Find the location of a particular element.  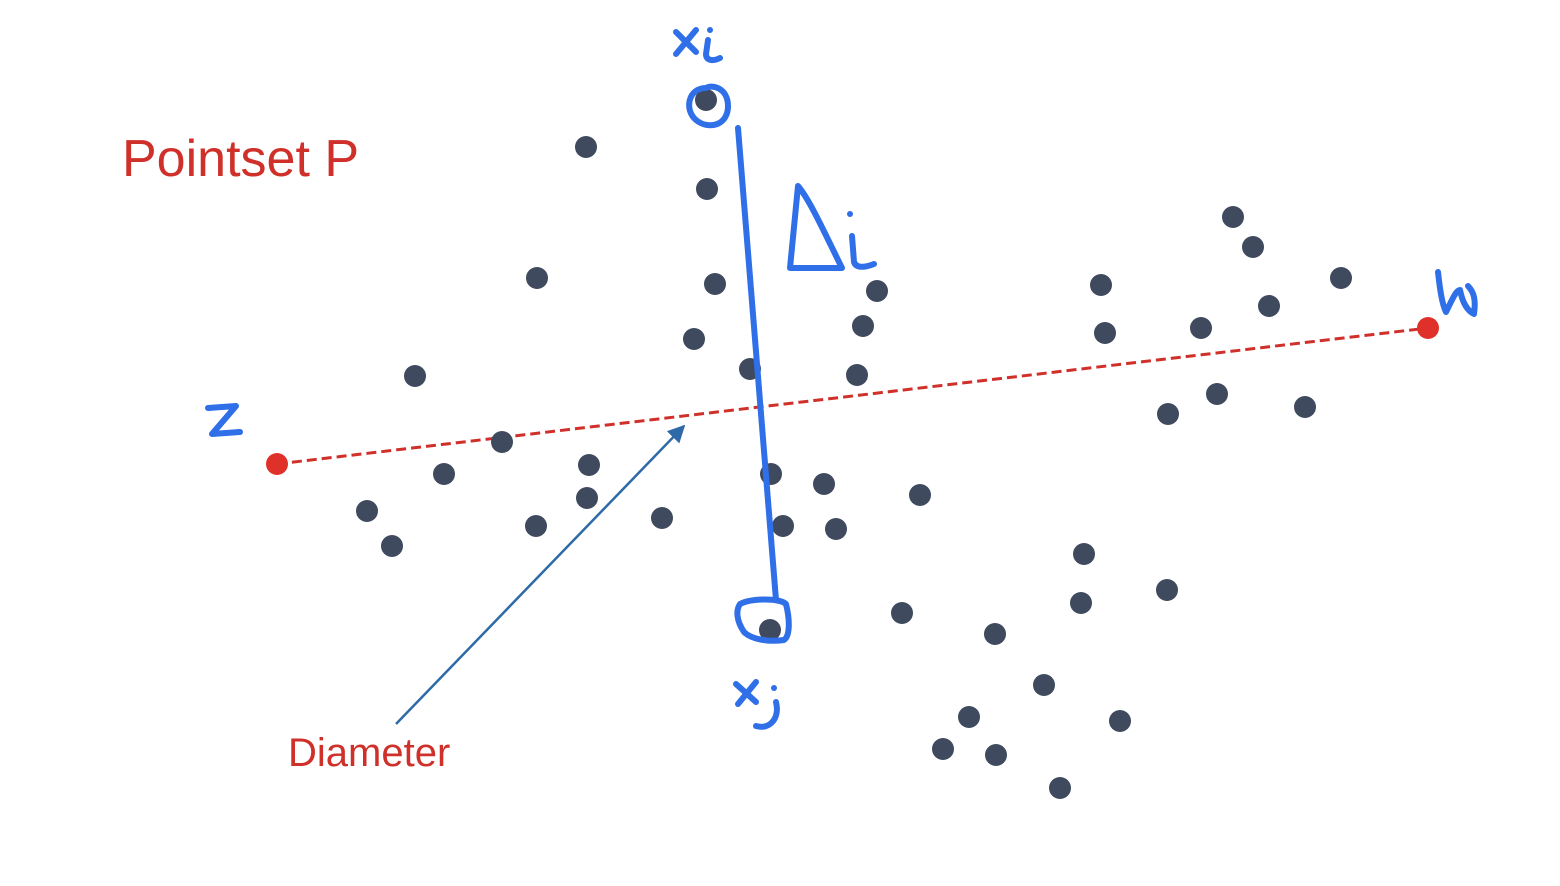

xj-marker is located at coordinates (763, 620).